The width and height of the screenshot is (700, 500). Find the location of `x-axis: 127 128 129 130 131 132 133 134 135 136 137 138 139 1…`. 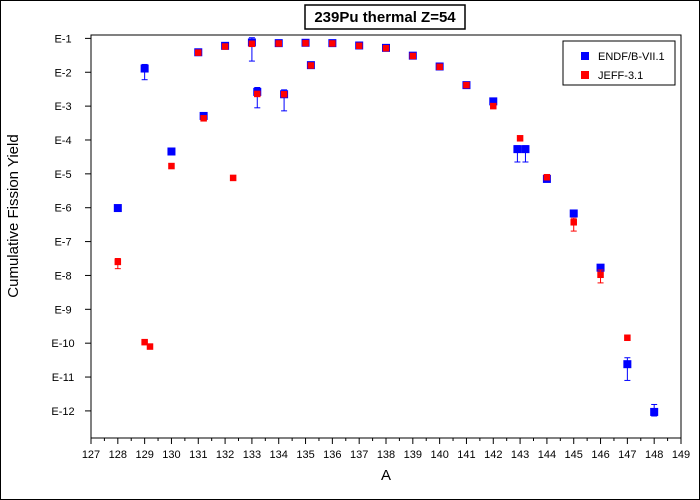

x-axis: 127 128 129 130 131 132 133 134 135 136 137 138 139 1… is located at coordinates (386, 449).